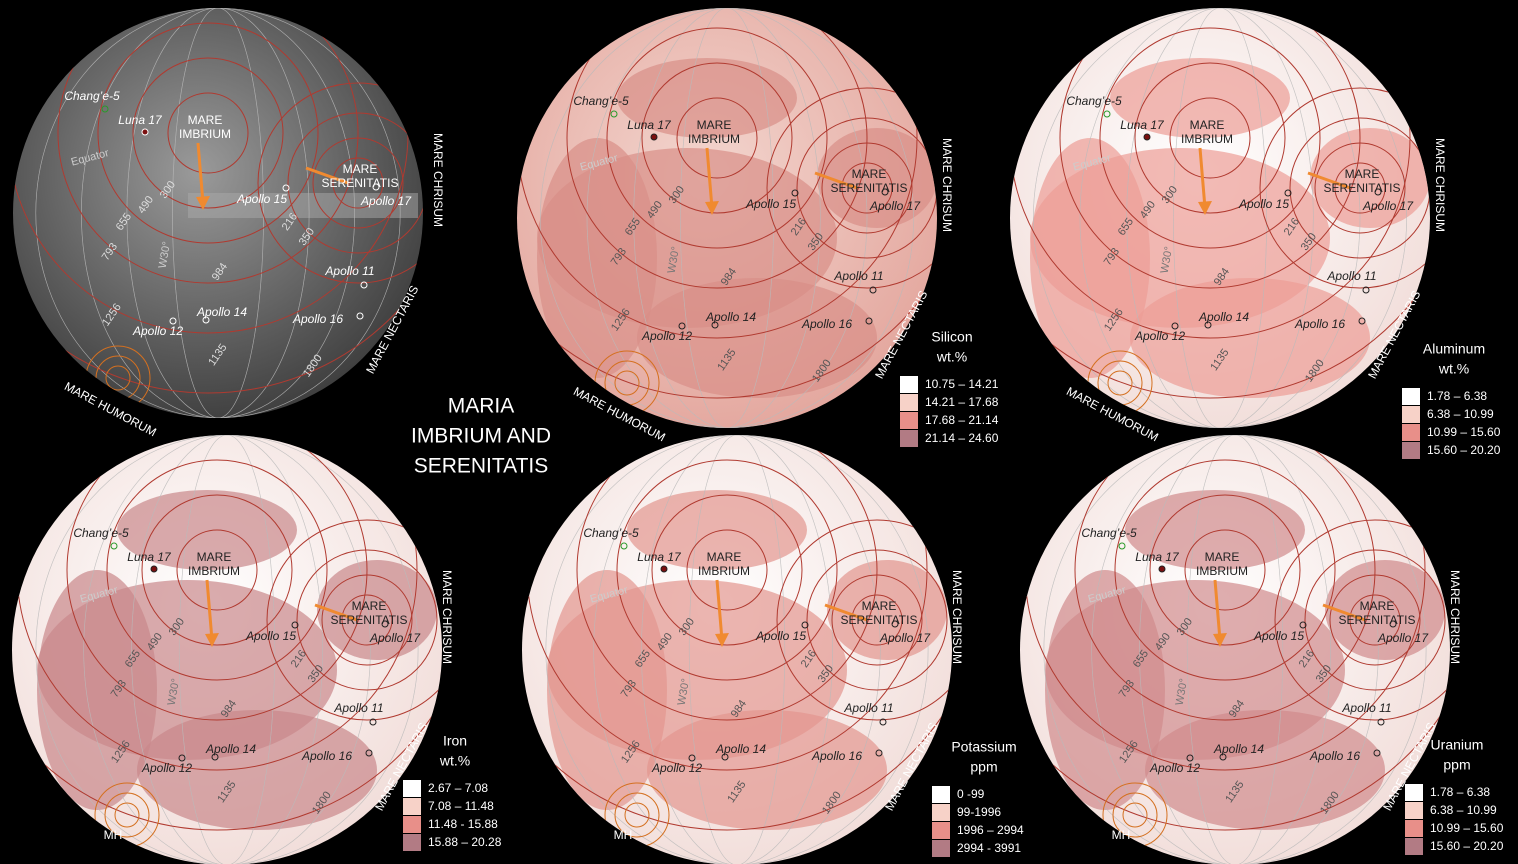 This screenshot has width=1518, height=864. Describe the element at coordinates (983, 767) in the screenshot. I see `legend-unit: ppm` at that location.